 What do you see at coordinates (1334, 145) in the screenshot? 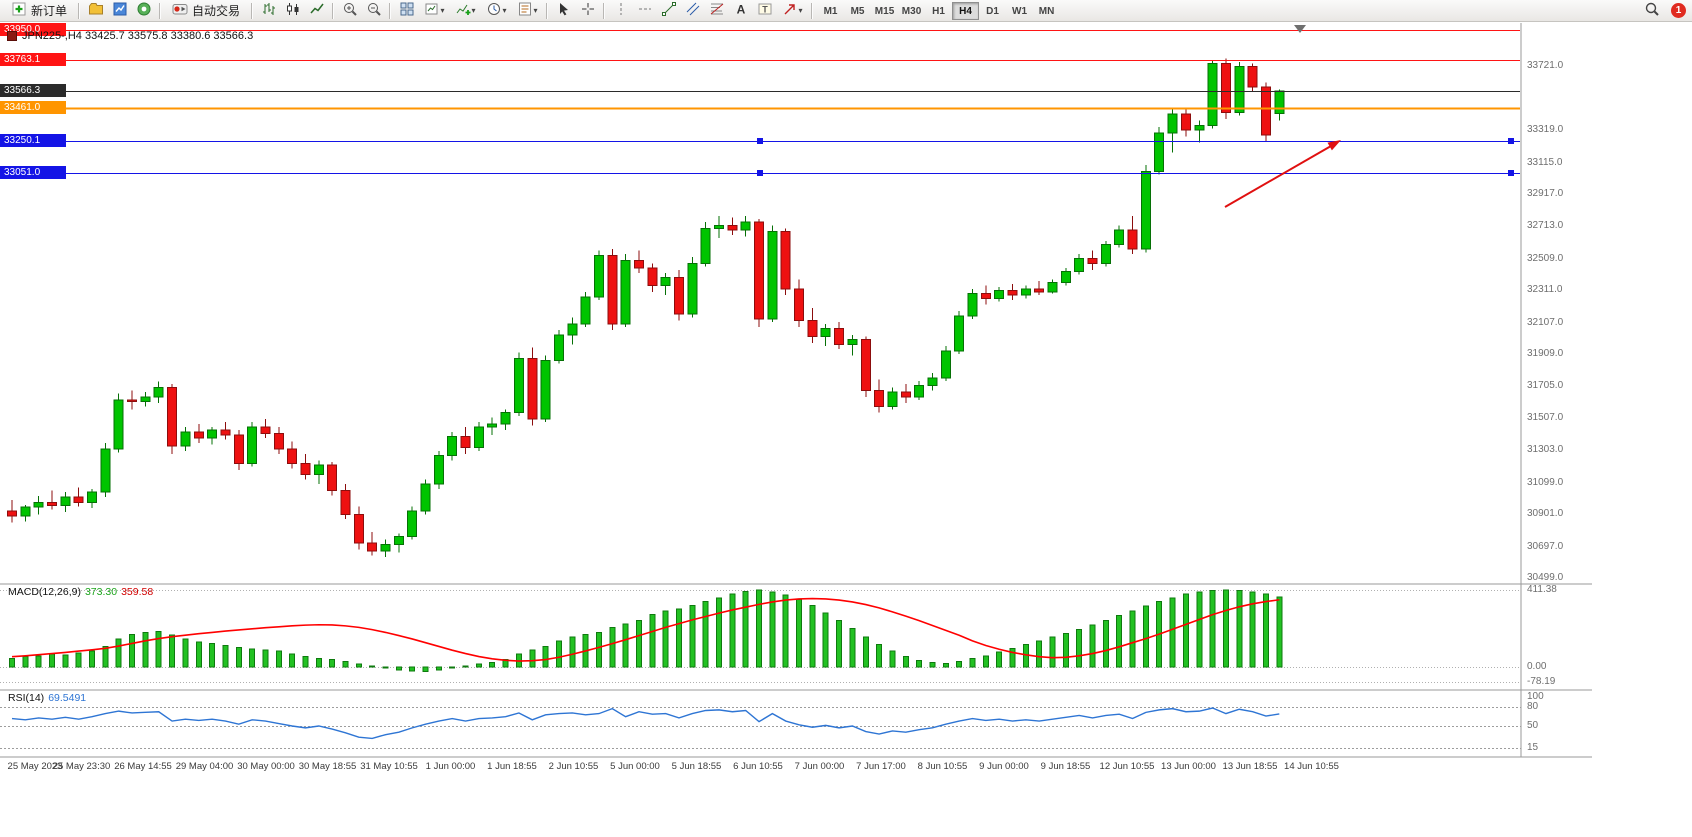
I see `trend-arrow-head` at bounding box center [1334, 145].